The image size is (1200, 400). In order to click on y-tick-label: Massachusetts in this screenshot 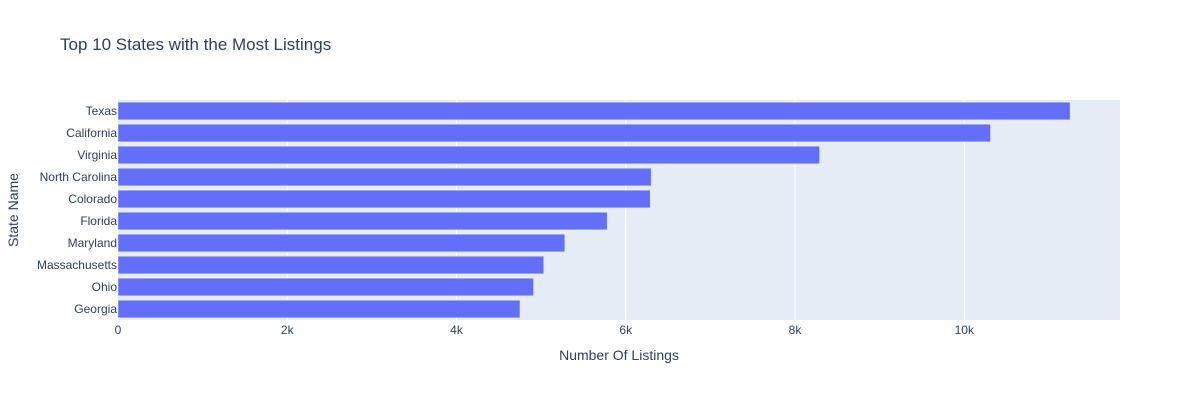, I will do `click(77, 265)`.